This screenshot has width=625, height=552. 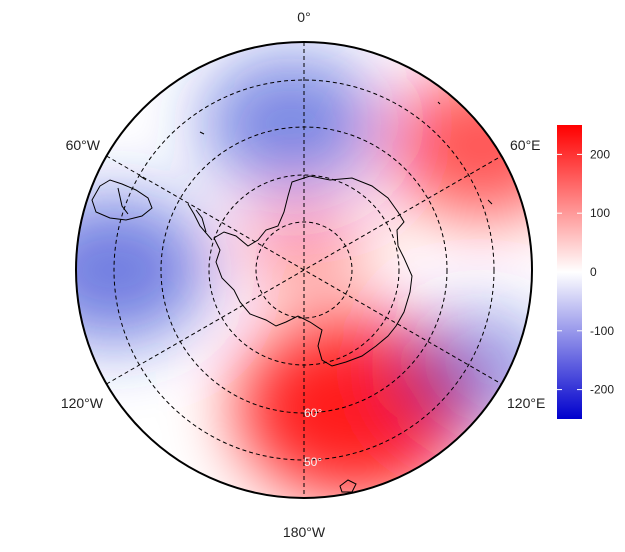 I want to click on south-america-coastline, so click(x=122, y=198).